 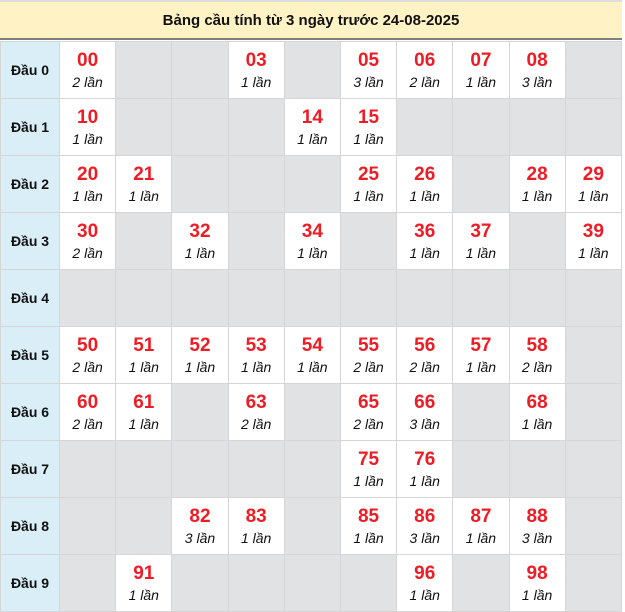 I want to click on number: 98, so click(x=537, y=573).